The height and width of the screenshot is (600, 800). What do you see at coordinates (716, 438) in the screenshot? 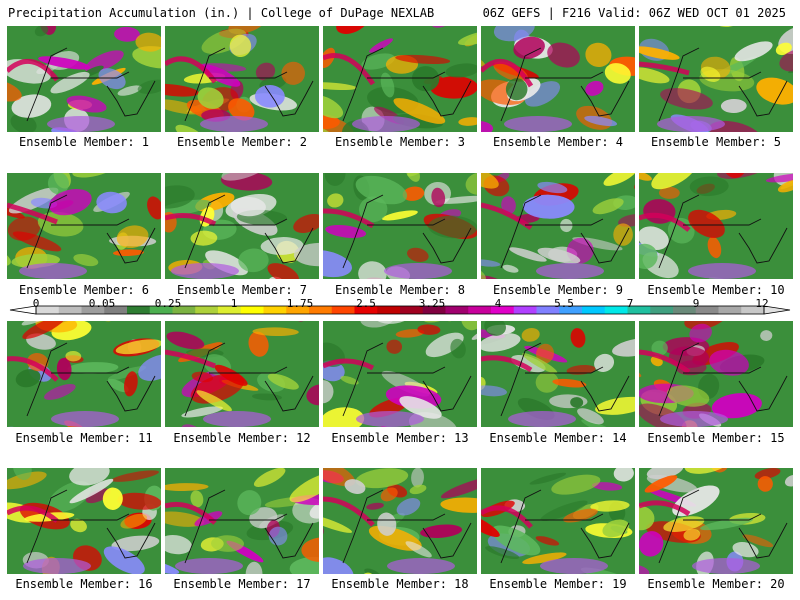
I see `ensemble-member-label: Ensemble Member: 15` at bounding box center [716, 438].